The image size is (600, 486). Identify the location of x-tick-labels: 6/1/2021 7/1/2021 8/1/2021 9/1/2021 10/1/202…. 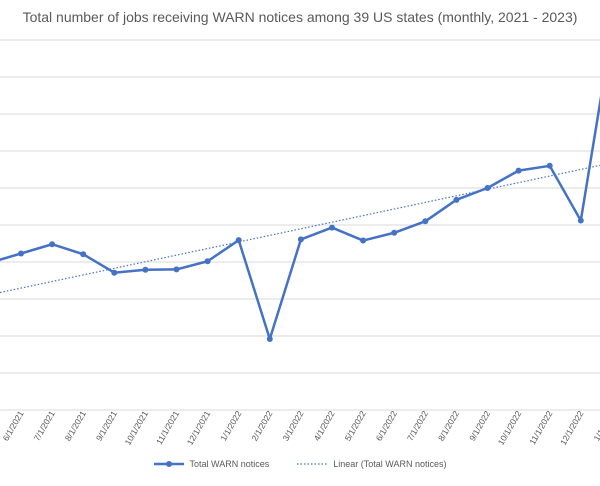
(300, 428).